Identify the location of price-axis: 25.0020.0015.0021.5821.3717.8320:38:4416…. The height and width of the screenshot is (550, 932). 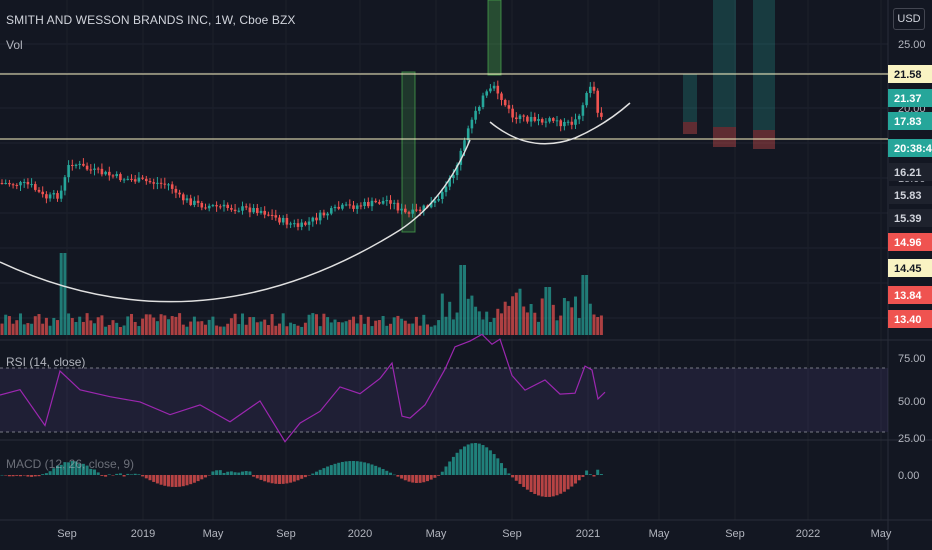
(910, 260).